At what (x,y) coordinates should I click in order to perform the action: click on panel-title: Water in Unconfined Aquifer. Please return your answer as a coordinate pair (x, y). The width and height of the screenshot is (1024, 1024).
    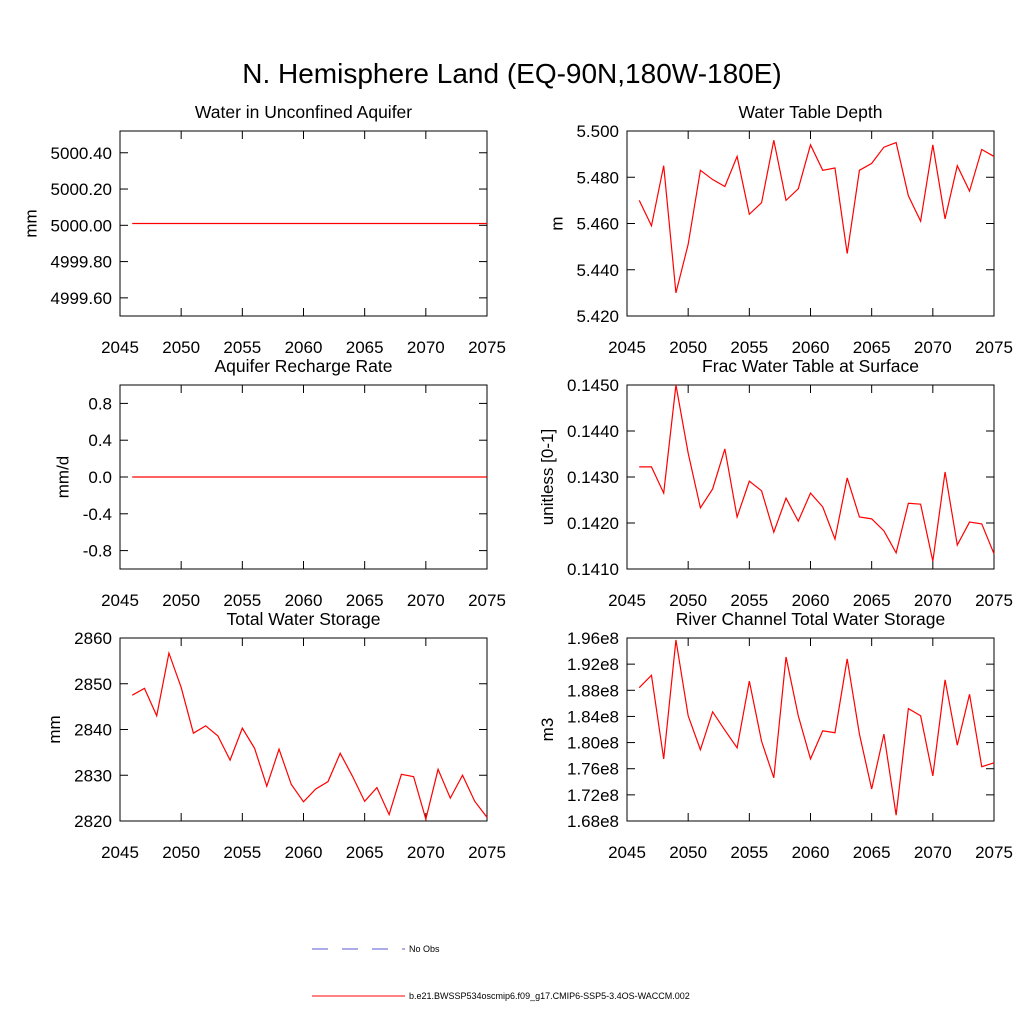
    Looking at the image, I should click on (303, 112).